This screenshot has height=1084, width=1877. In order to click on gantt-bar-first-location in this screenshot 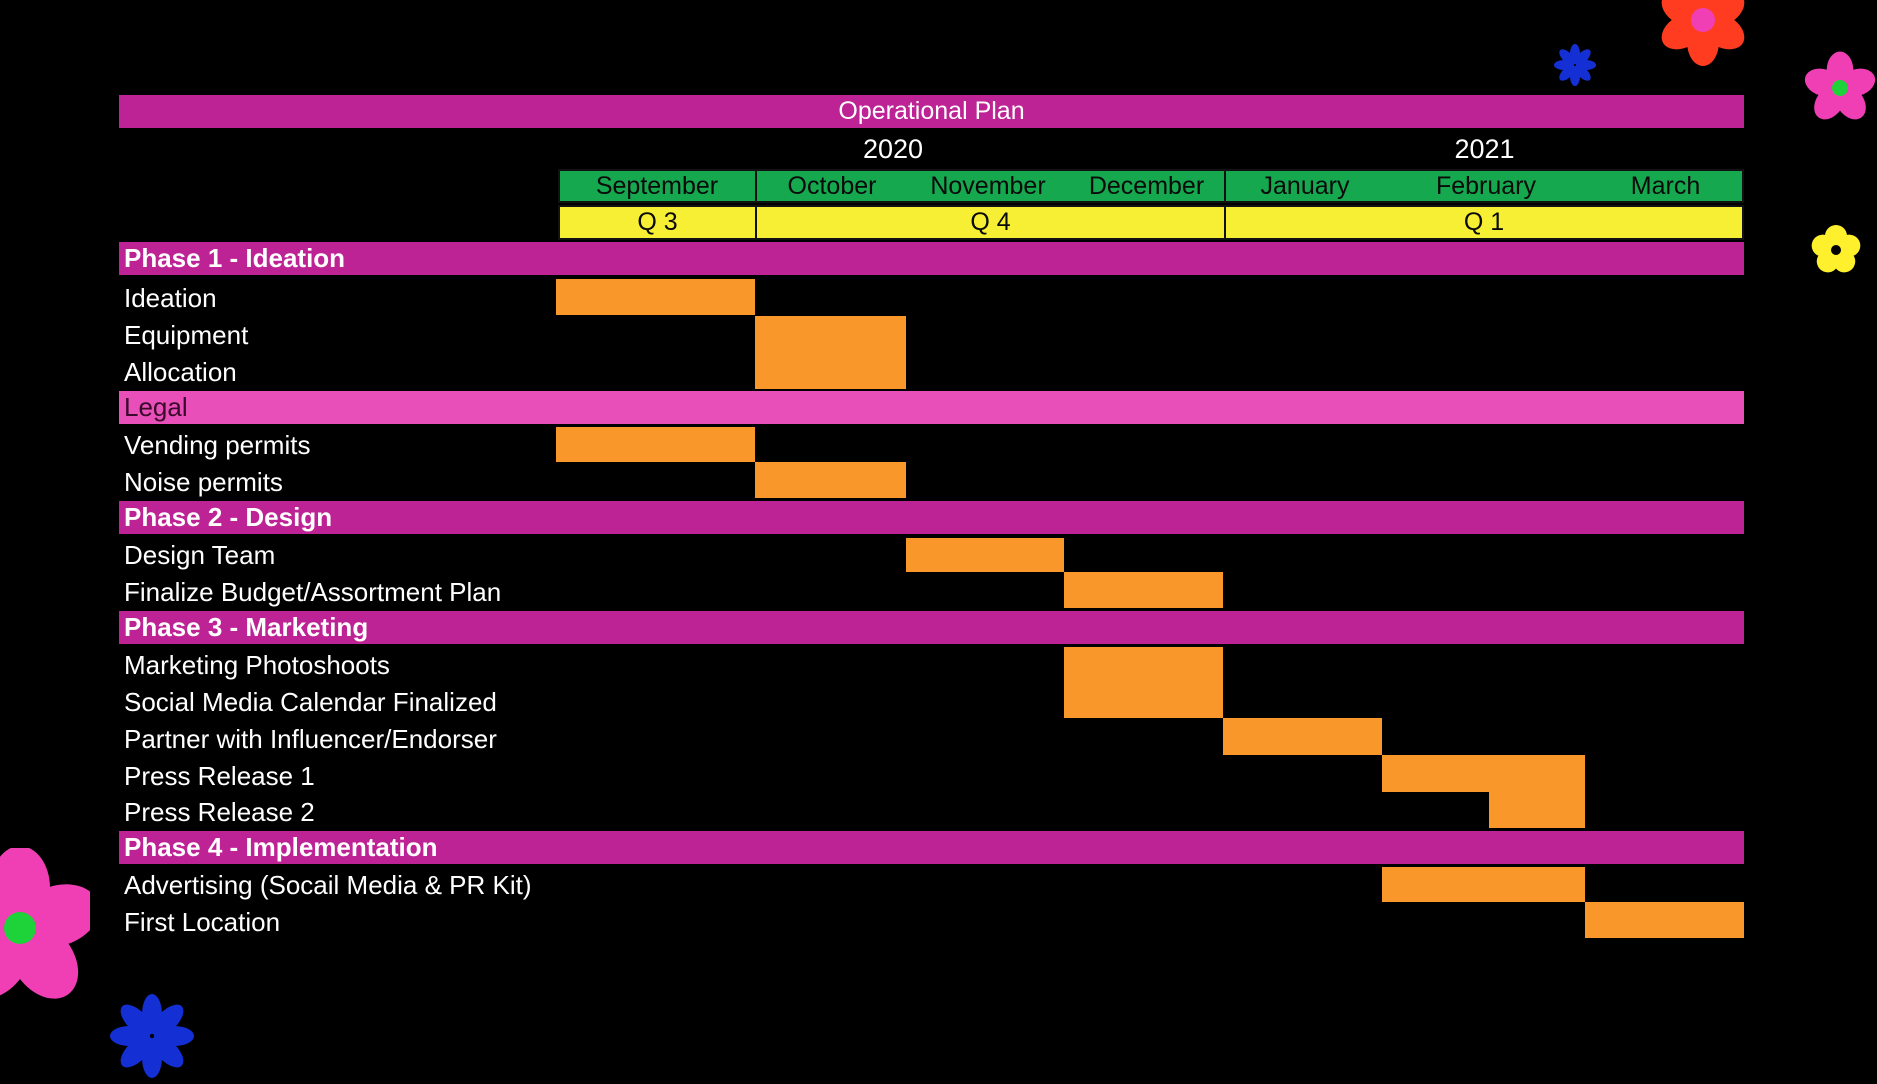, I will do `click(1664, 920)`.